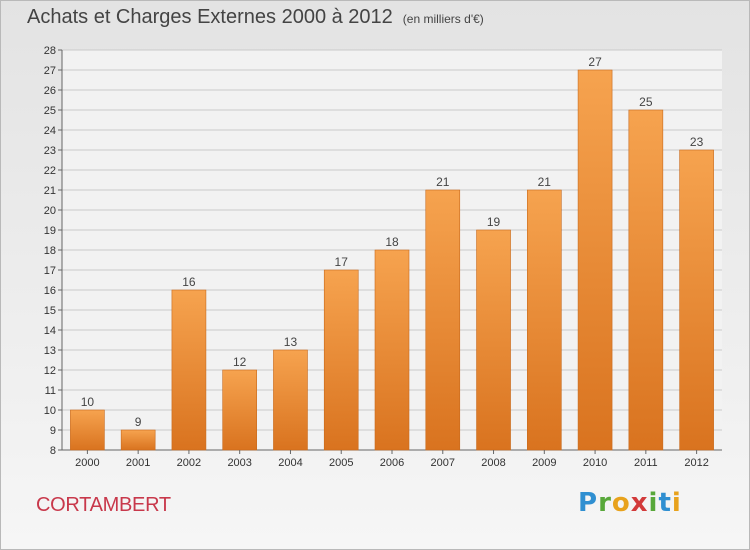  What do you see at coordinates (138, 463) in the screenshot?
I see `x-tick-label: 2001` at bounding box center [138, 463].